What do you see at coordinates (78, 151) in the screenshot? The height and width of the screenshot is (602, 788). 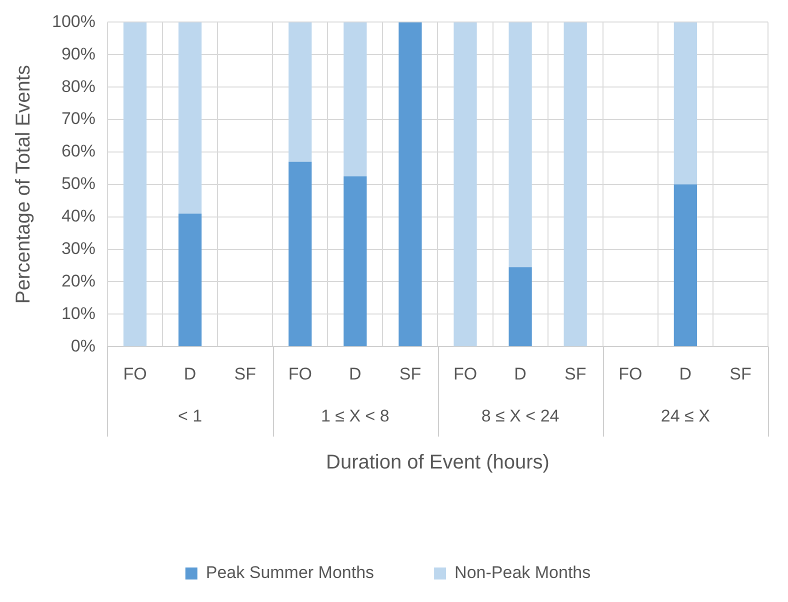 I see `y-tick-label: 60%` at bounding box center [78, 151].